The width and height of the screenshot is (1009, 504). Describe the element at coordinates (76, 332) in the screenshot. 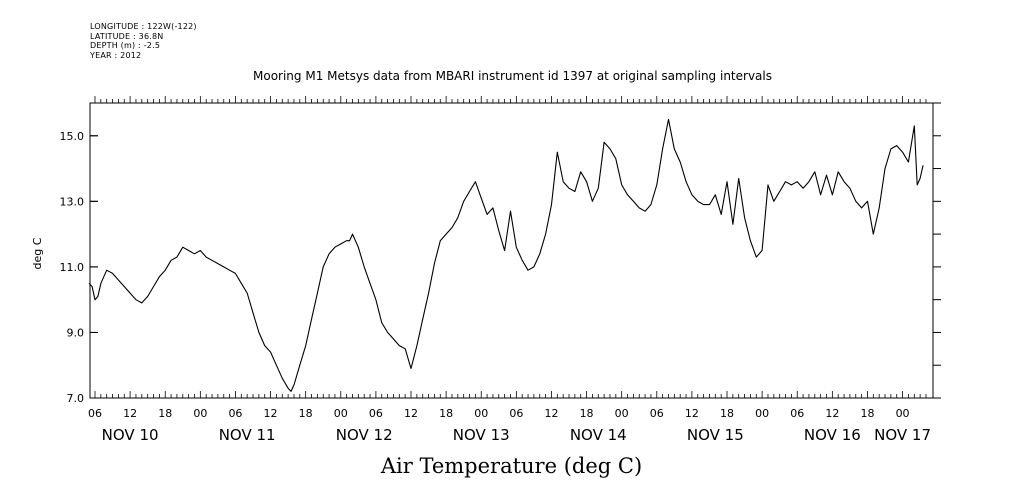

I see `y-tick-label: 9.0` at that location.